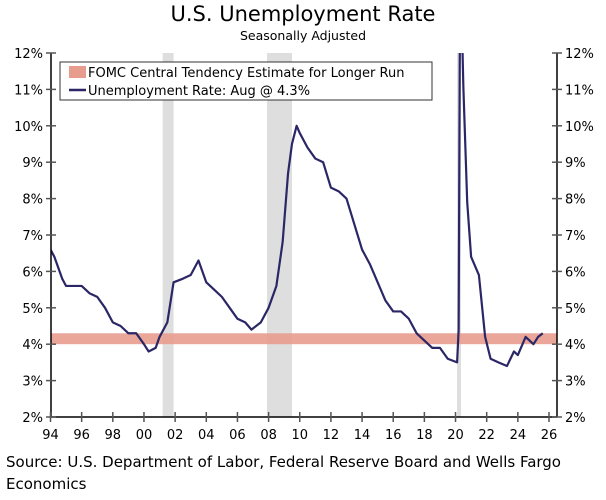  I want to click on y-tick-label-right: 5%, so click(575, 309).